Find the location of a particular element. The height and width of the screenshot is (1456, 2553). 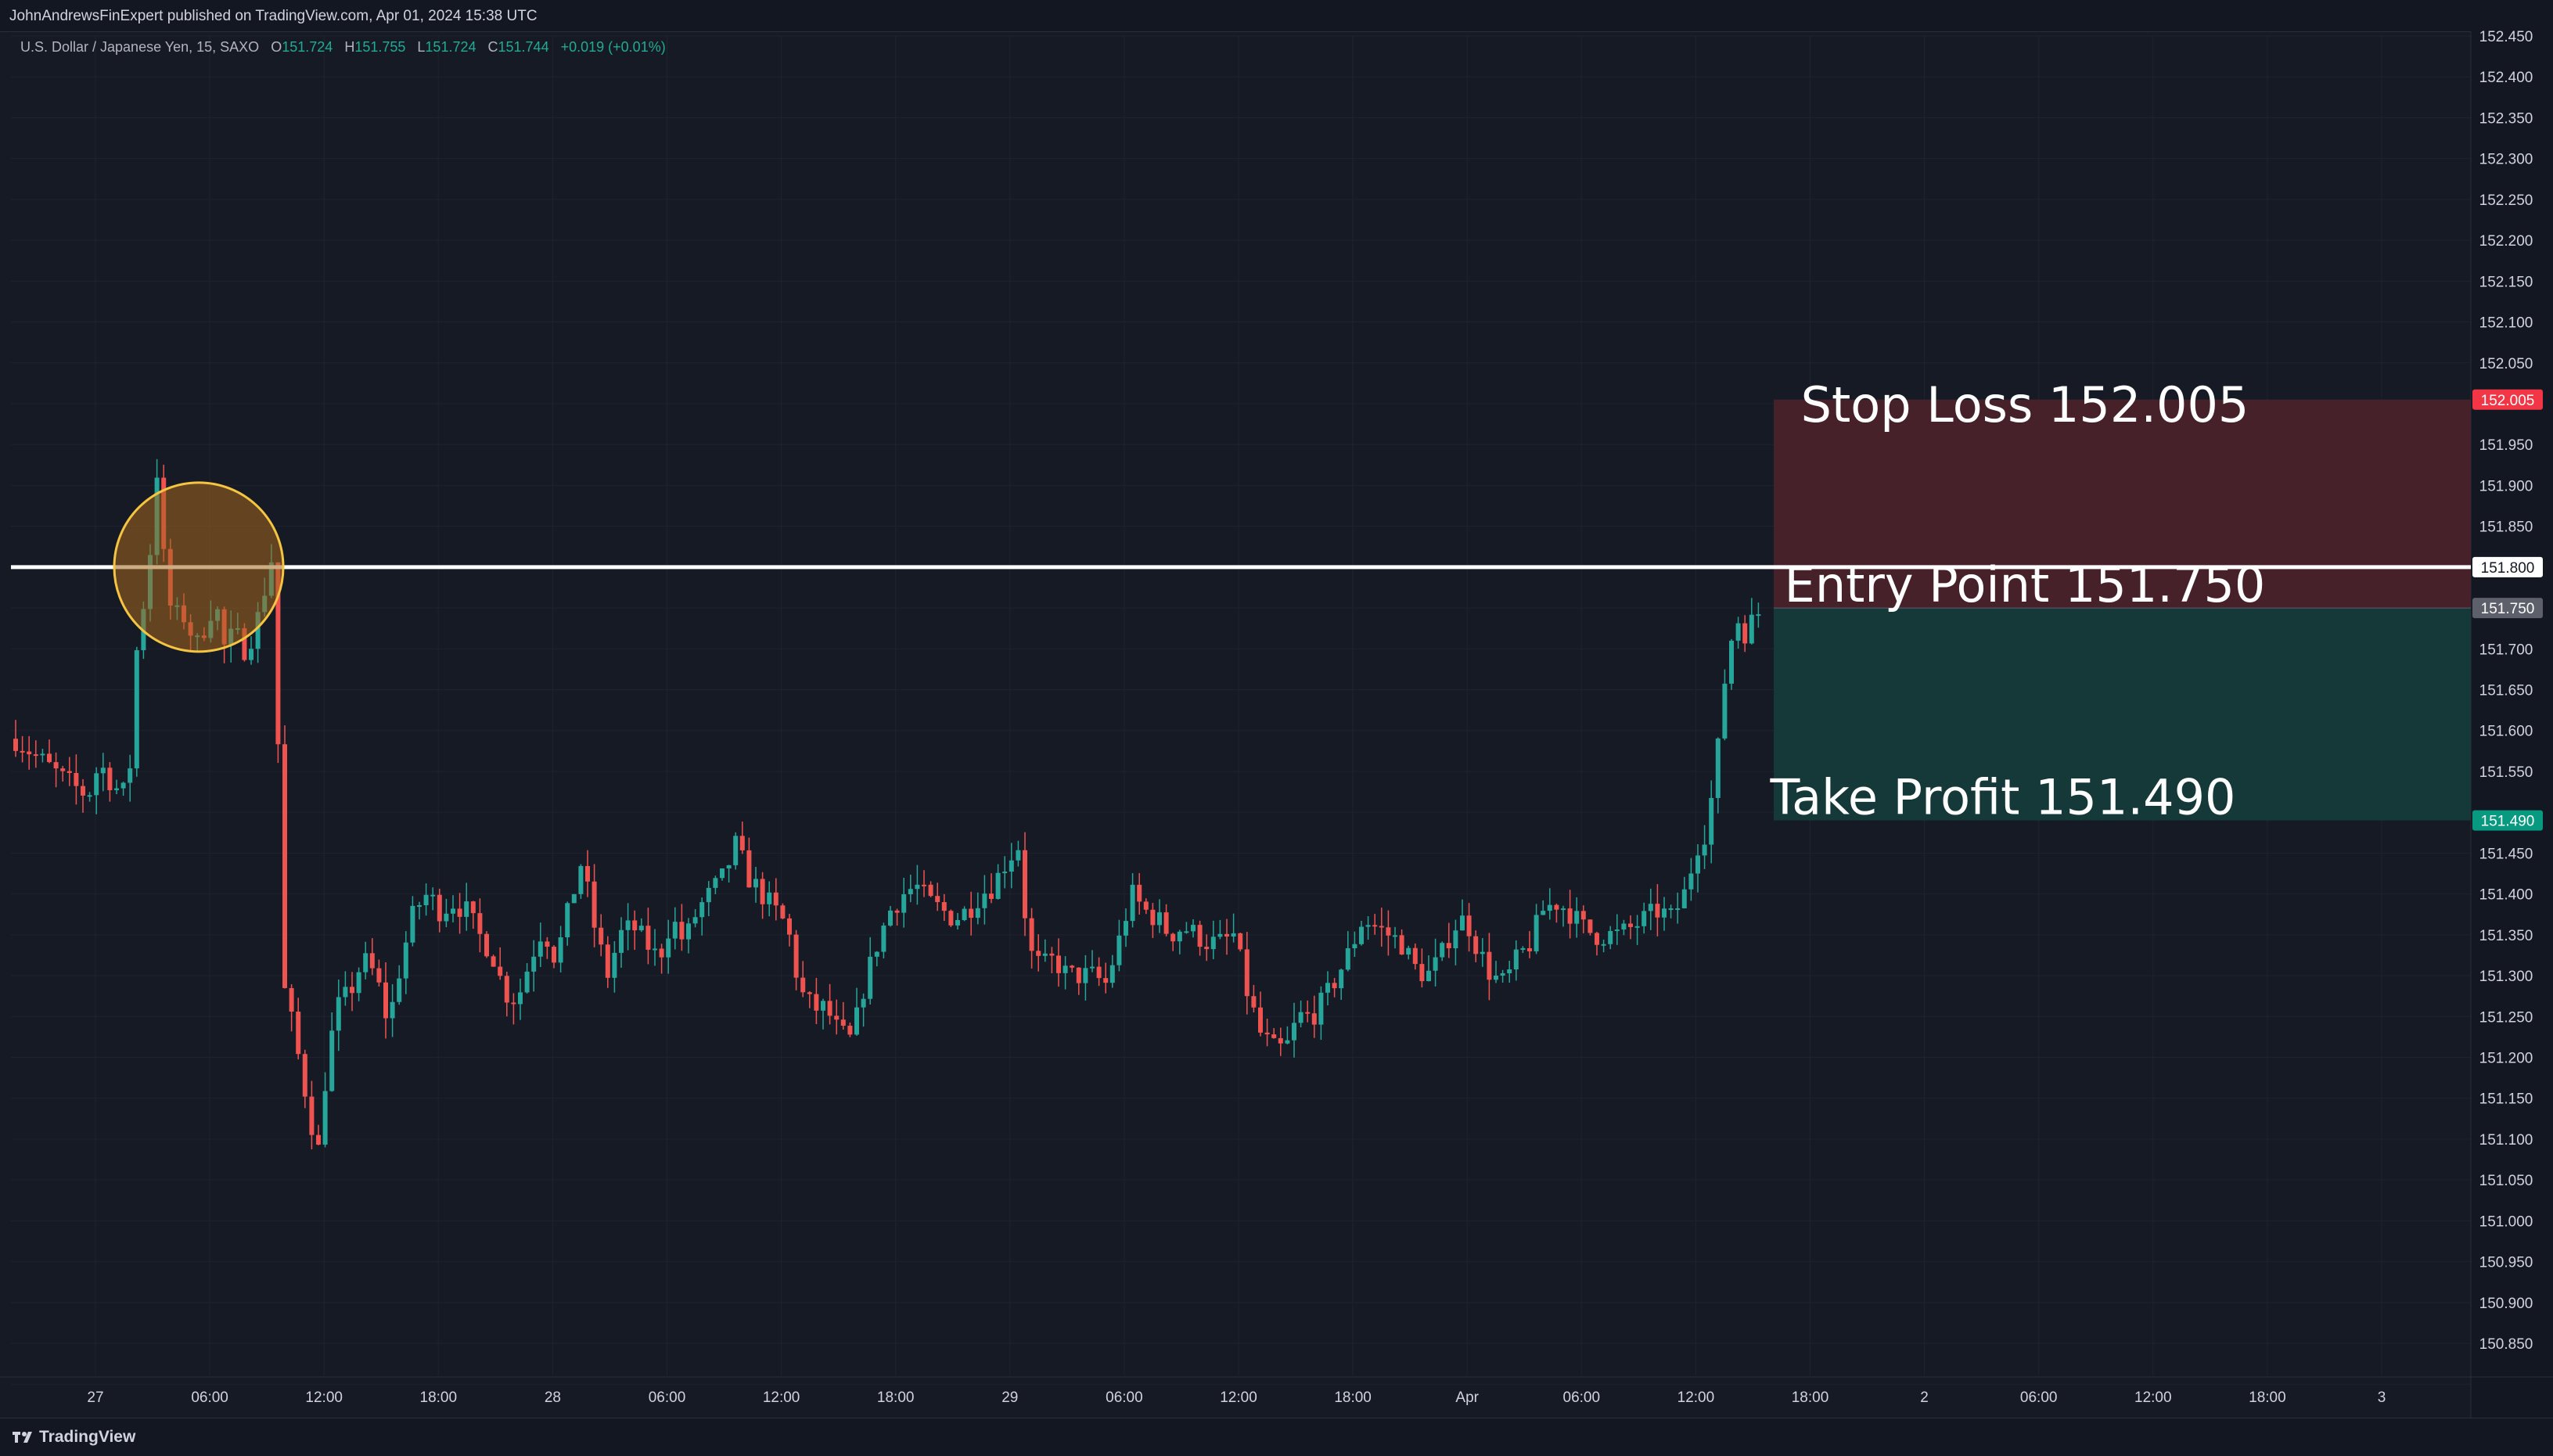

x-tick-label: 3 is located at coordinates (2382, 1397).